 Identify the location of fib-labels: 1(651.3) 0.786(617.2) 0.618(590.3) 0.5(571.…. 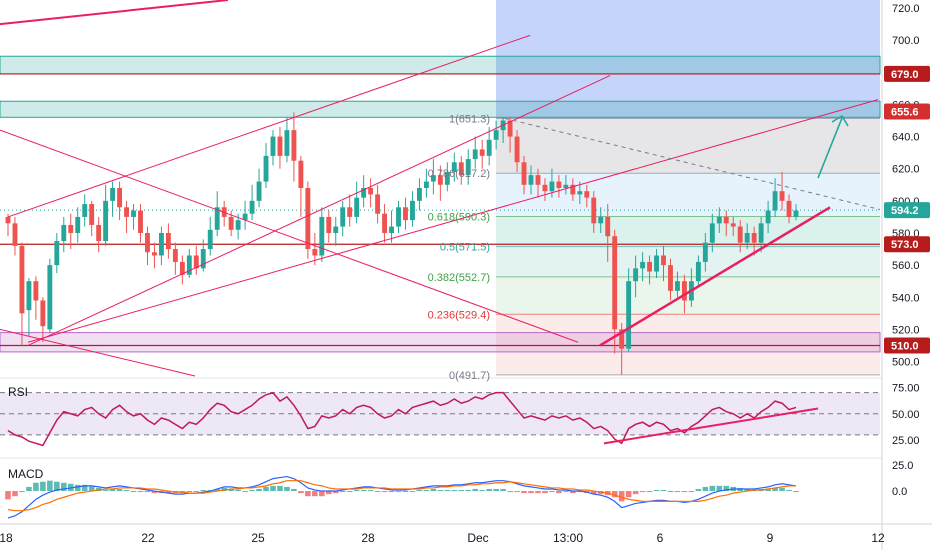
(459, 247).